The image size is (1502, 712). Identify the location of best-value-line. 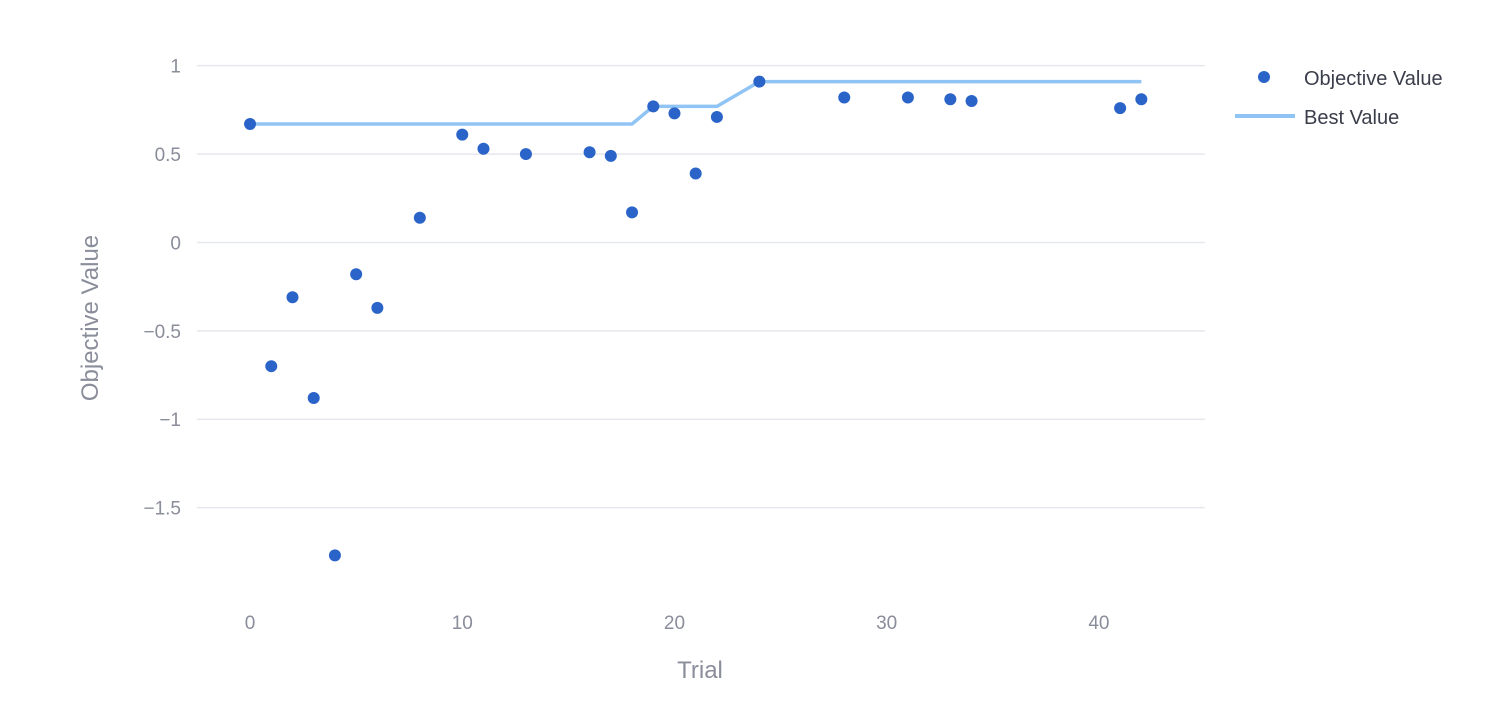
(696, 102).